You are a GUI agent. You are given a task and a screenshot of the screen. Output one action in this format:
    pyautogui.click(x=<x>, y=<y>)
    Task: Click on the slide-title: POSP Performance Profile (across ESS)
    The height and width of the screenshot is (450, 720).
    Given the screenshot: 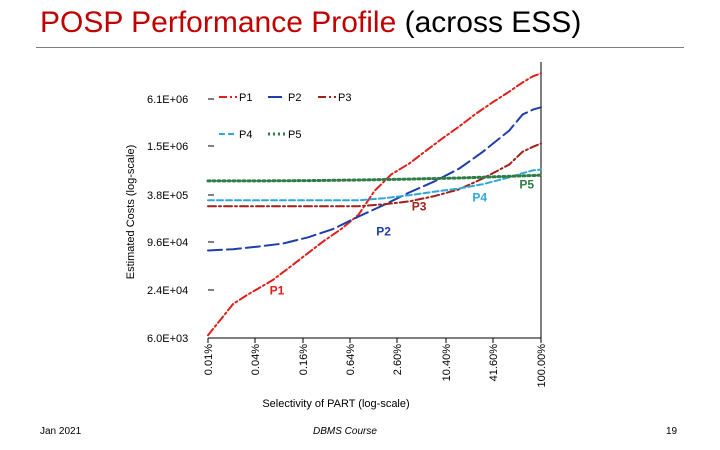 What is the action you would take?
    pyautogui.click(x=310, y=23)
    